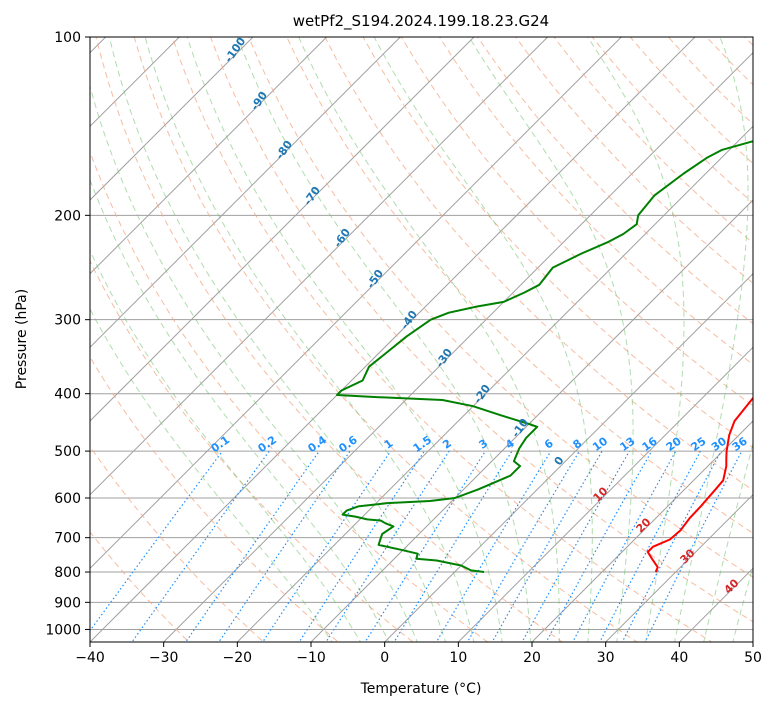 The width and height of the screenshot is (775, 708). Describe the element at coordinates (67, 539) in the screenshot. I see `y-tick-label: 700` at that location.